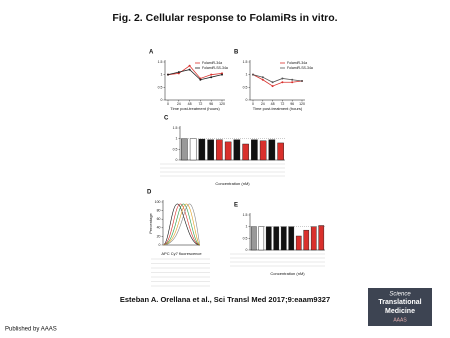 This screenshot has height=338, width=450. What do you see at coordinates (149, 193) in the screenshot?
I see `panel-letter: D` at bounding box center [149, 193].